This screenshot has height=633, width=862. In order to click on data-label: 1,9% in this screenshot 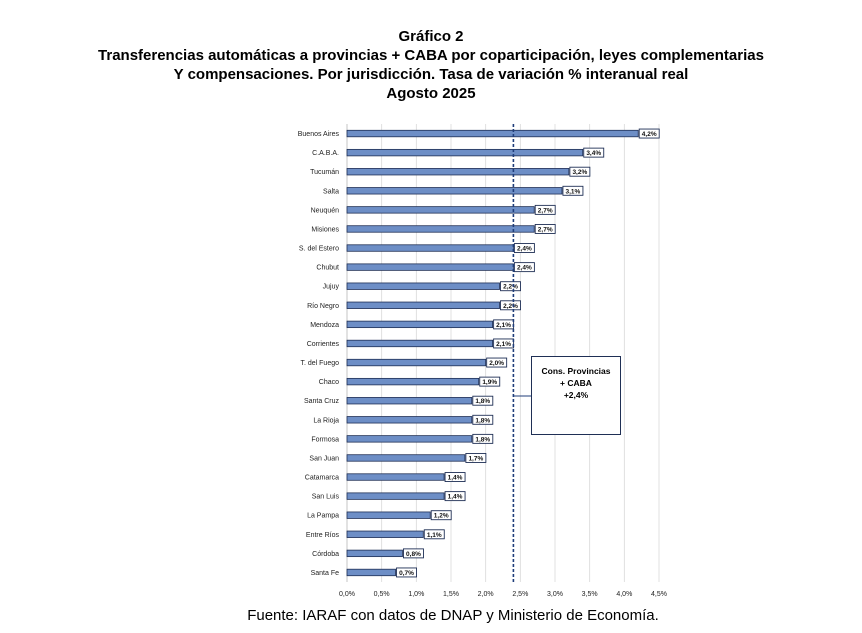, I will do `click(489, 382)`.